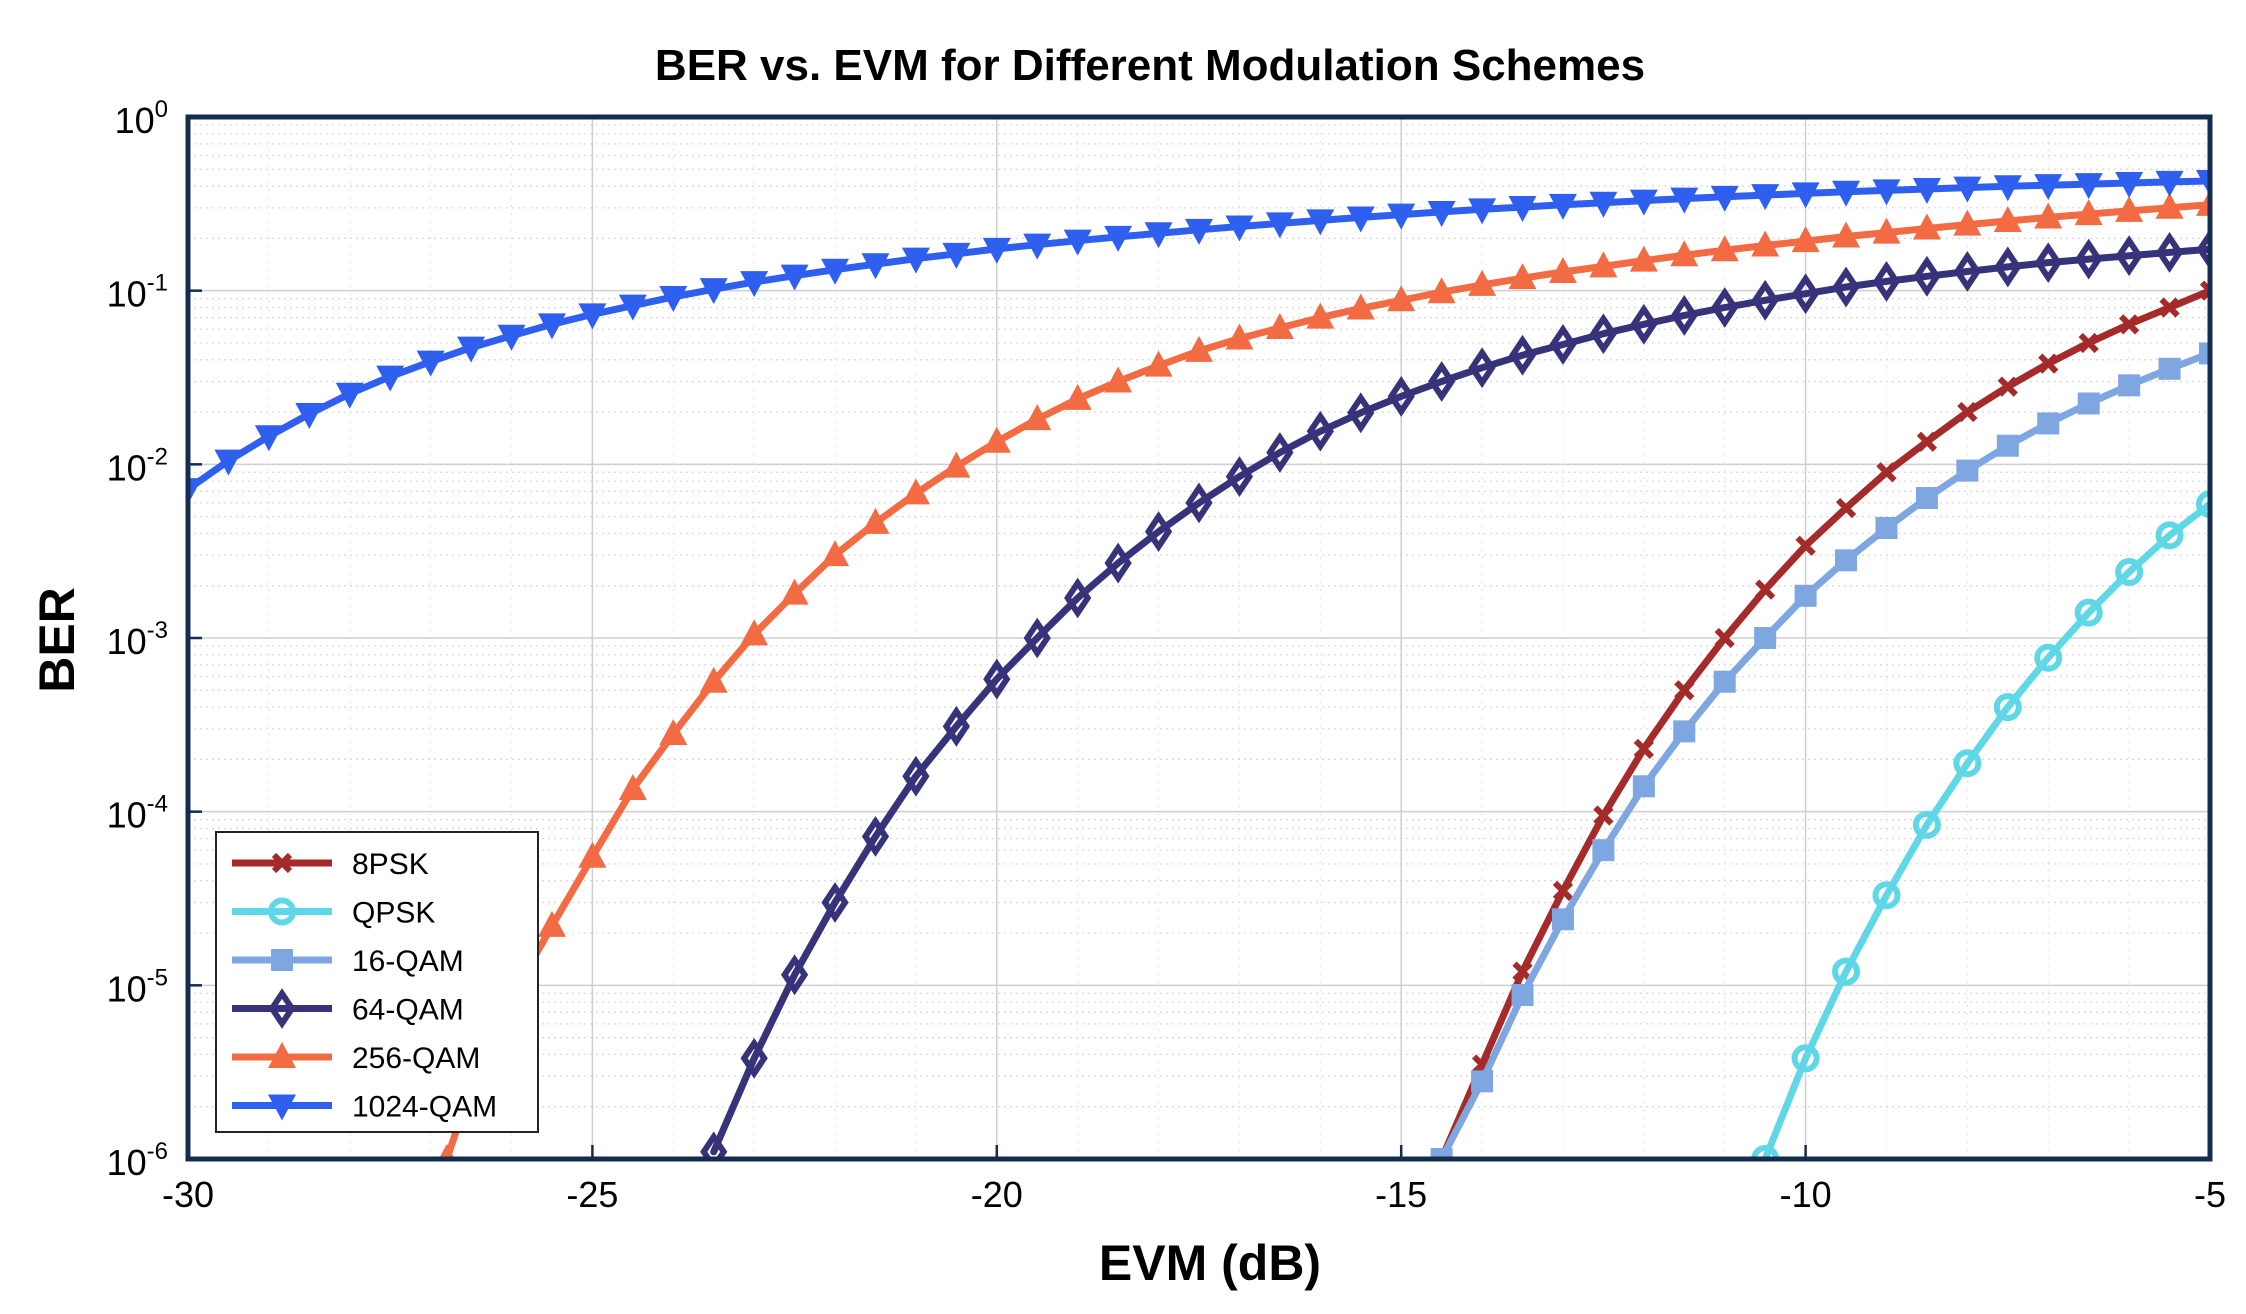  What do you see at coordinates (364, 1107) in the screenshot?
I see `legend-item-1024-qam: 1024-QAM` at bounding box center [364, 1107].